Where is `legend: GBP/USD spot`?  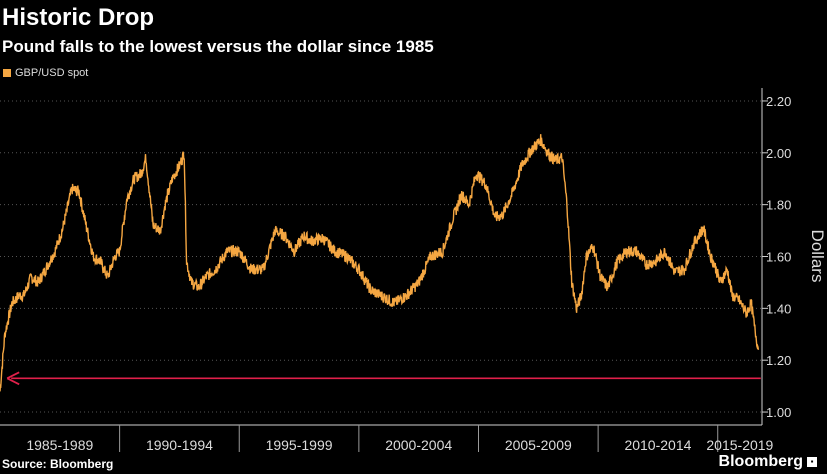 legend: GBP/USD spot is located at coordinates (45, 73).